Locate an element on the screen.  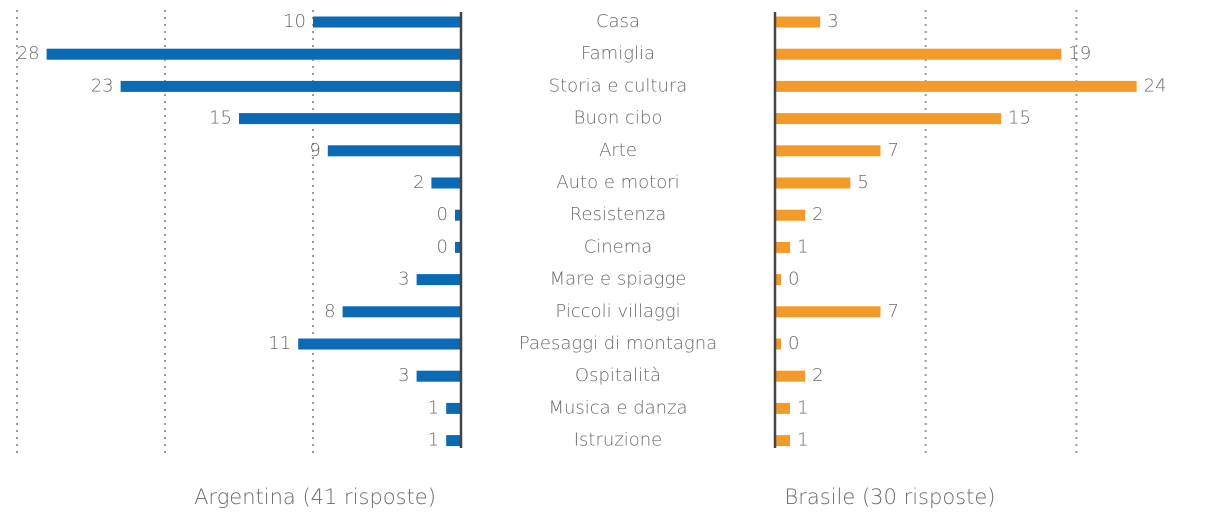
value-label: 9 is located at coordinates (314, 150).